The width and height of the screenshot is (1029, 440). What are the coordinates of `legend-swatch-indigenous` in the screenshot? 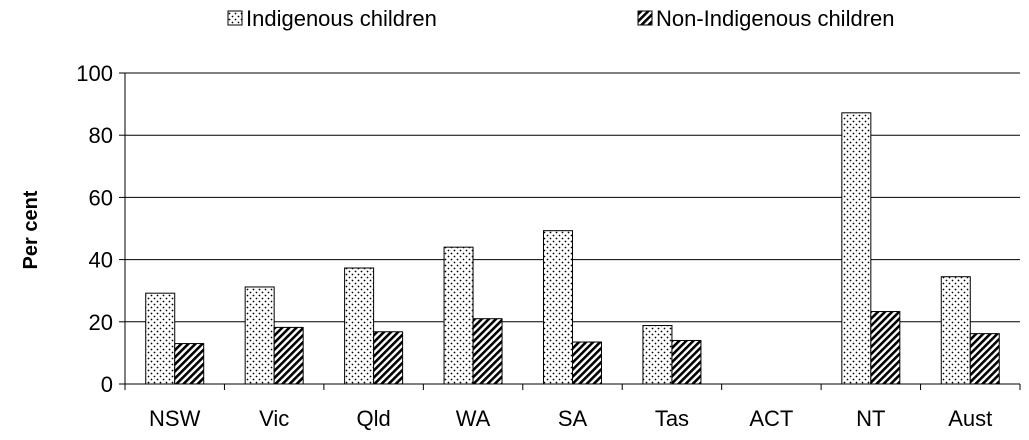 It's located at (235, 18).